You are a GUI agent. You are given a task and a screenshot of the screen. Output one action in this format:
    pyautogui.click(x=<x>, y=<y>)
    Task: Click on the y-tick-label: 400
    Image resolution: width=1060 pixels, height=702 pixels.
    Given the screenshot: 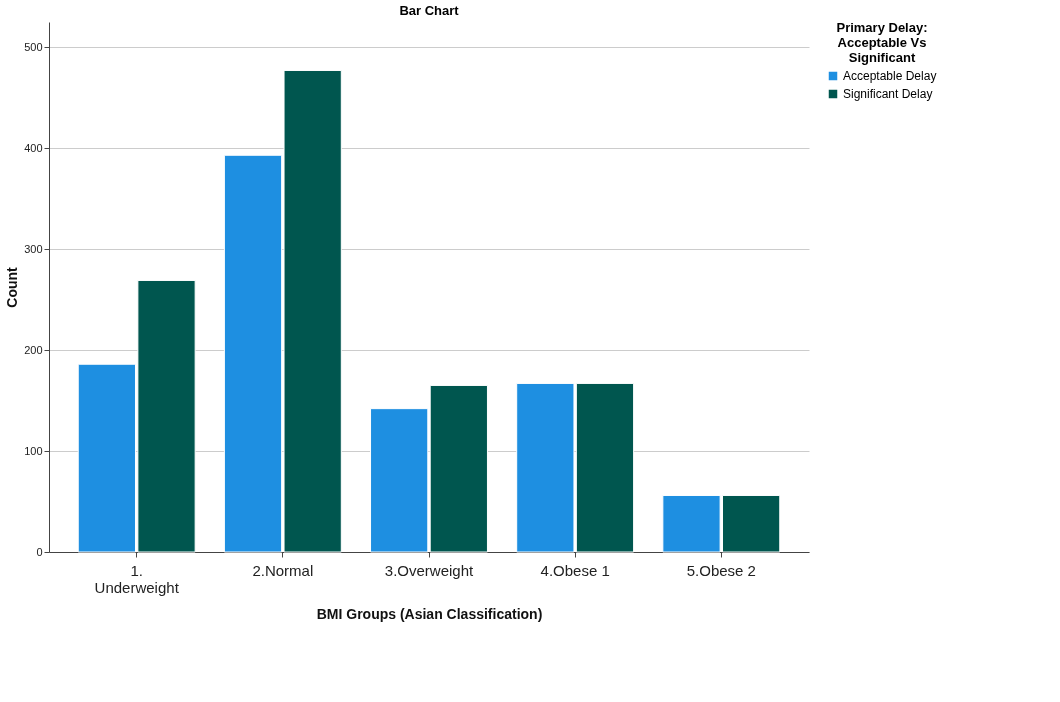 What is the action you would take?
    pyautogui.click(x=33, y=147)
    